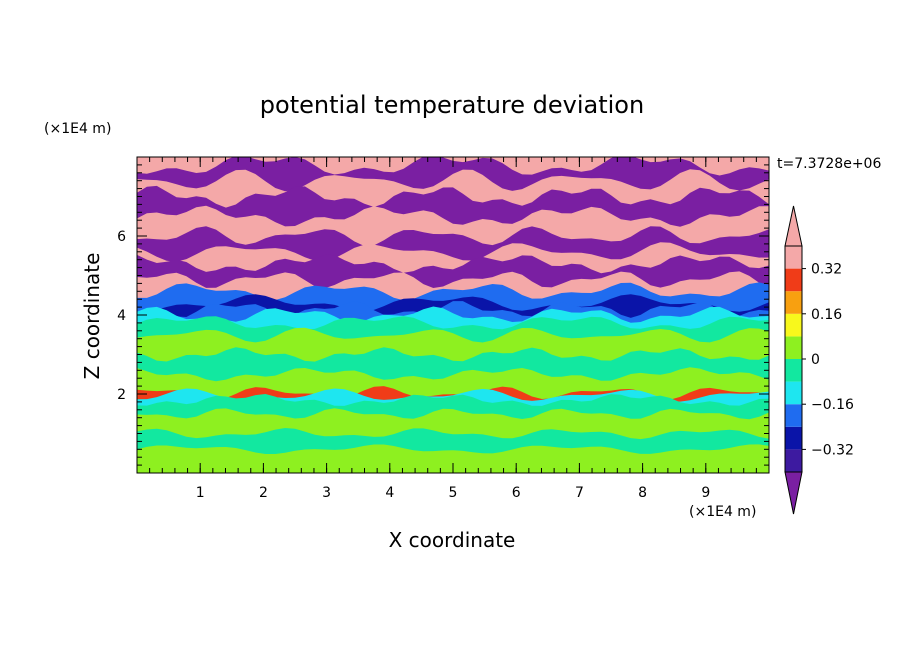  I want to click on x-tick-label: 8, so click(642, 493).